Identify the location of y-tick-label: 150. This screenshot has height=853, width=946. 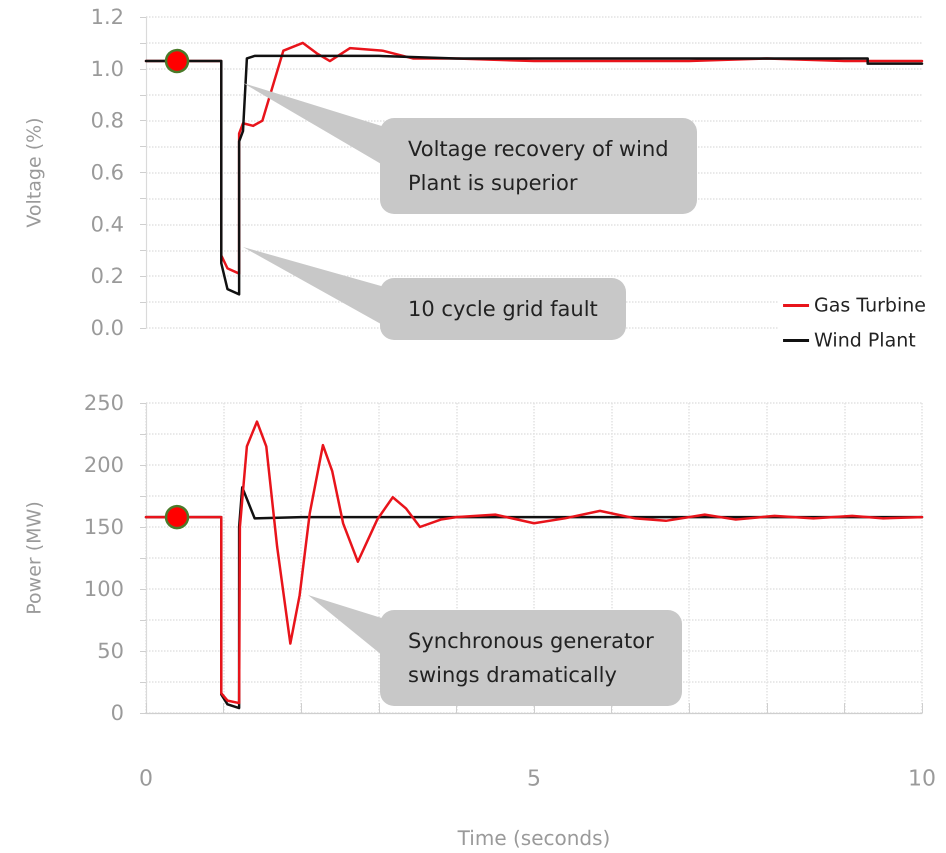
(104, 527).